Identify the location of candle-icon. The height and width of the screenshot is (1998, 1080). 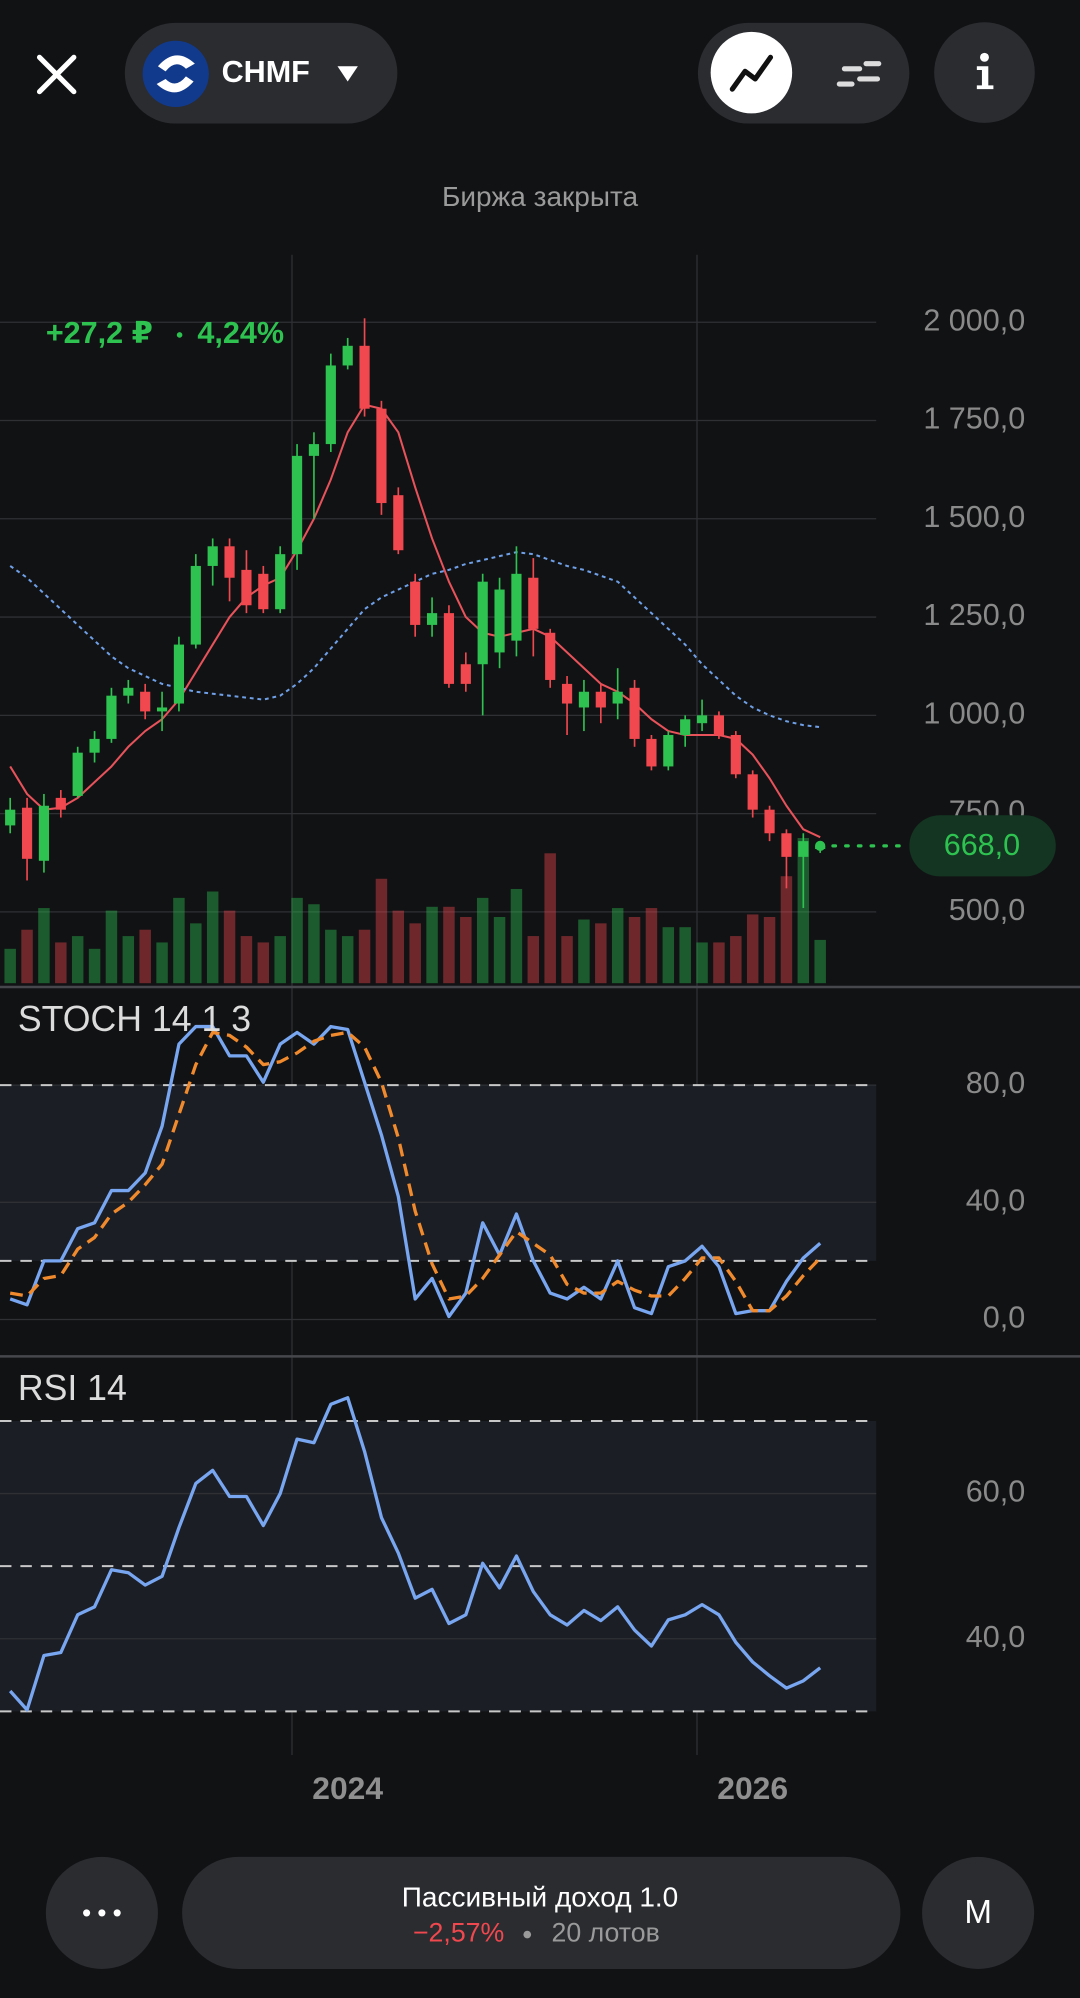
(859, 74).